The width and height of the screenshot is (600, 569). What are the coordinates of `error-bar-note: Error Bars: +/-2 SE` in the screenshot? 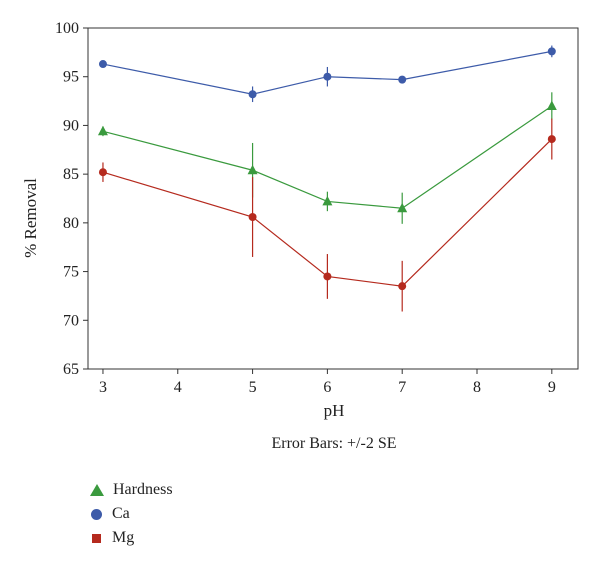 It's located at (334, 443).